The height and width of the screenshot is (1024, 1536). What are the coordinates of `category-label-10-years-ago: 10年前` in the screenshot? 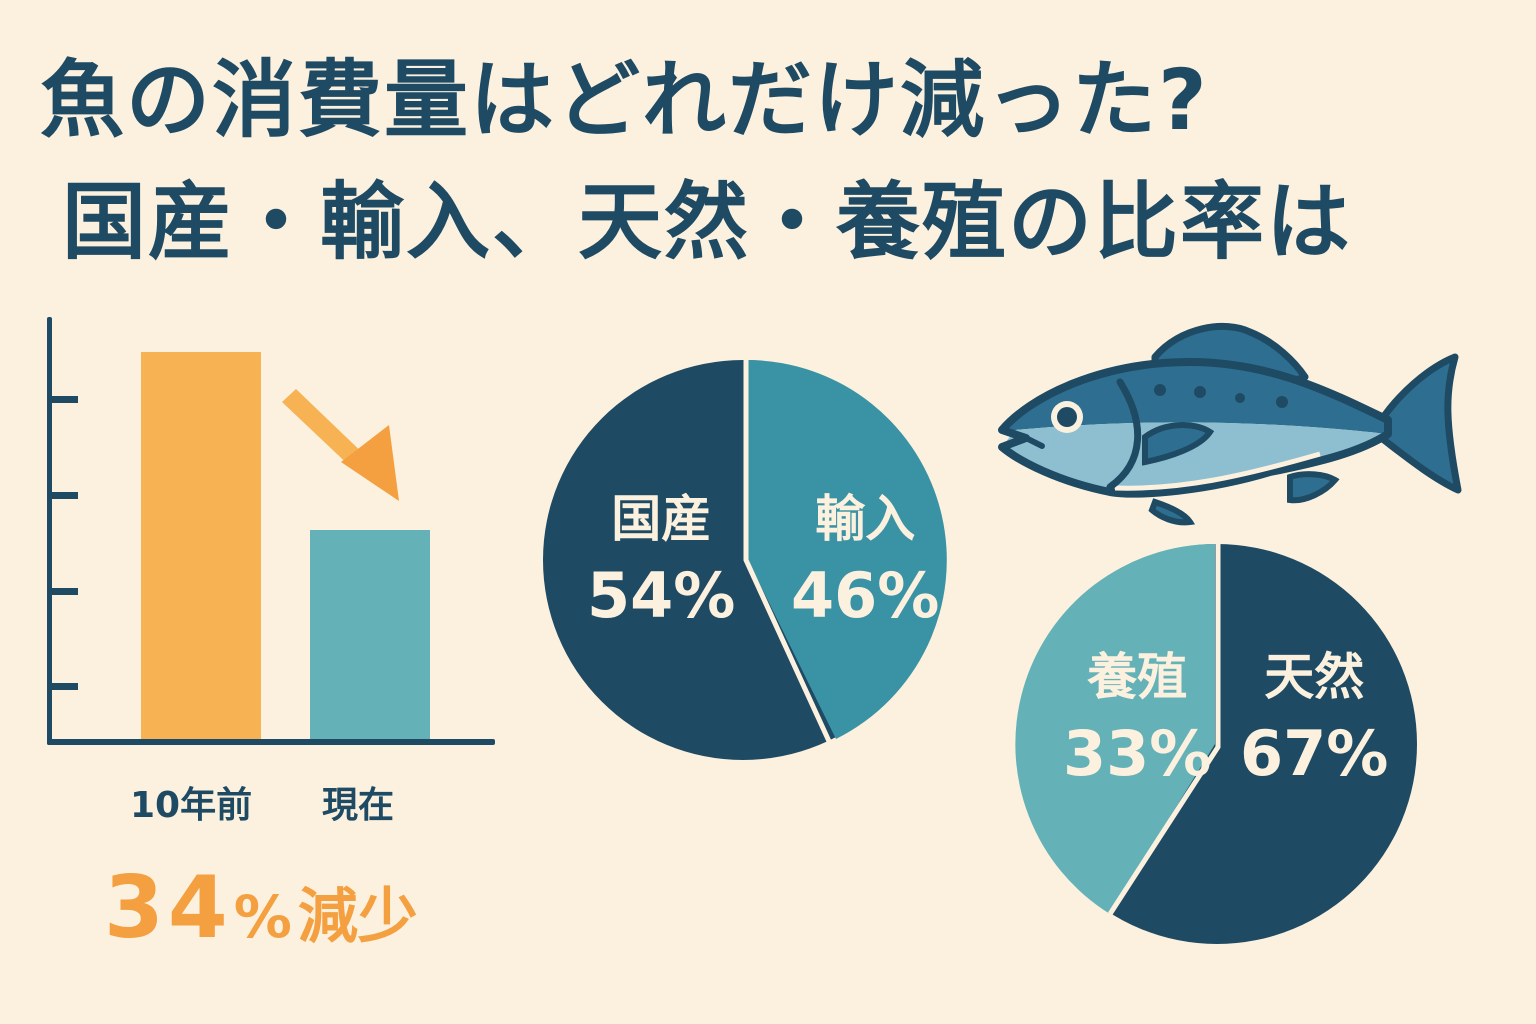 It's located at (191, 805).